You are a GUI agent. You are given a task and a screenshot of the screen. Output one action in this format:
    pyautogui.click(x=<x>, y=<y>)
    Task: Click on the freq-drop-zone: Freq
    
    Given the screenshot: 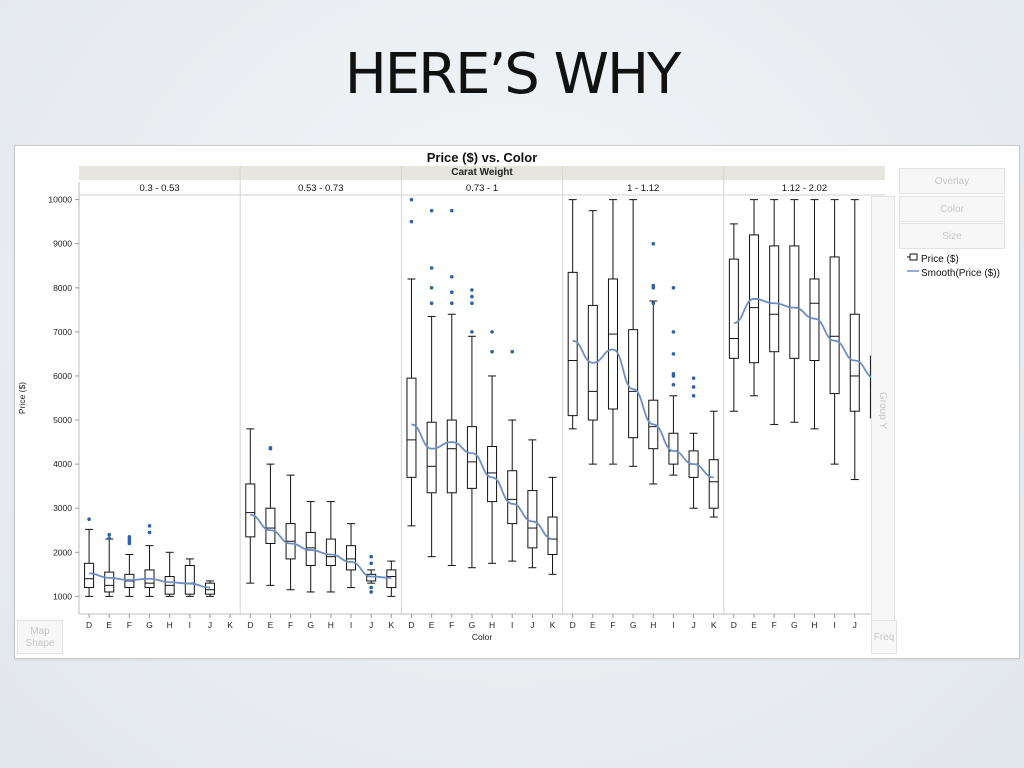 What is the action you would take?
    pyautogui.click(x=884, y=637)
    